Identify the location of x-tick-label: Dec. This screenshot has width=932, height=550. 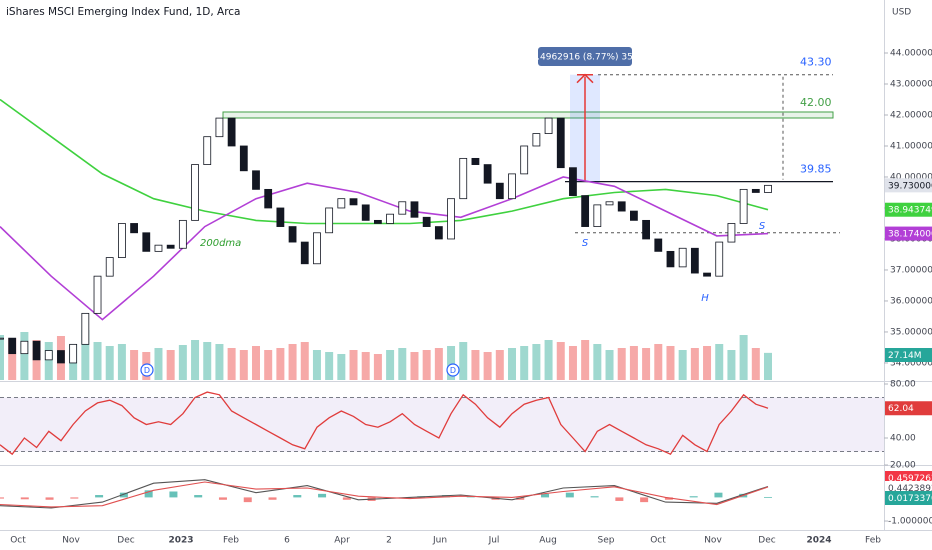
(766, 541).